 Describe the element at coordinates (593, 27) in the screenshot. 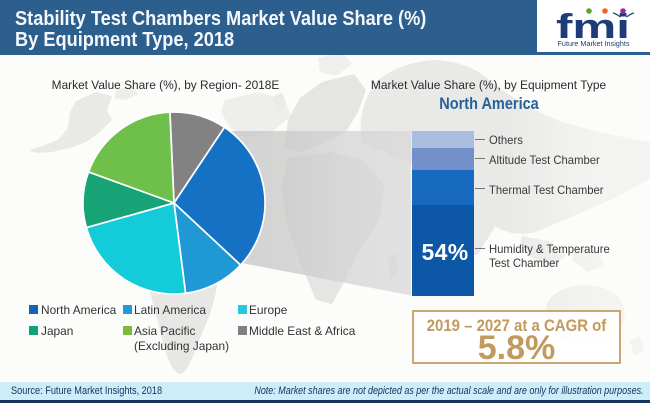

I see `svg-text: fmi` at that location.